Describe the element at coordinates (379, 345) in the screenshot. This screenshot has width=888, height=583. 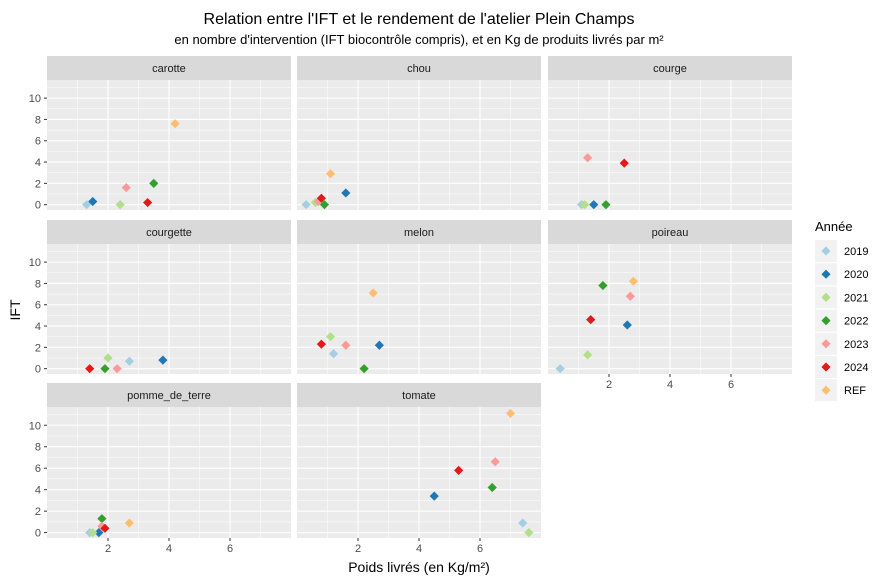
I see `data-point-melon-2020` at that location.